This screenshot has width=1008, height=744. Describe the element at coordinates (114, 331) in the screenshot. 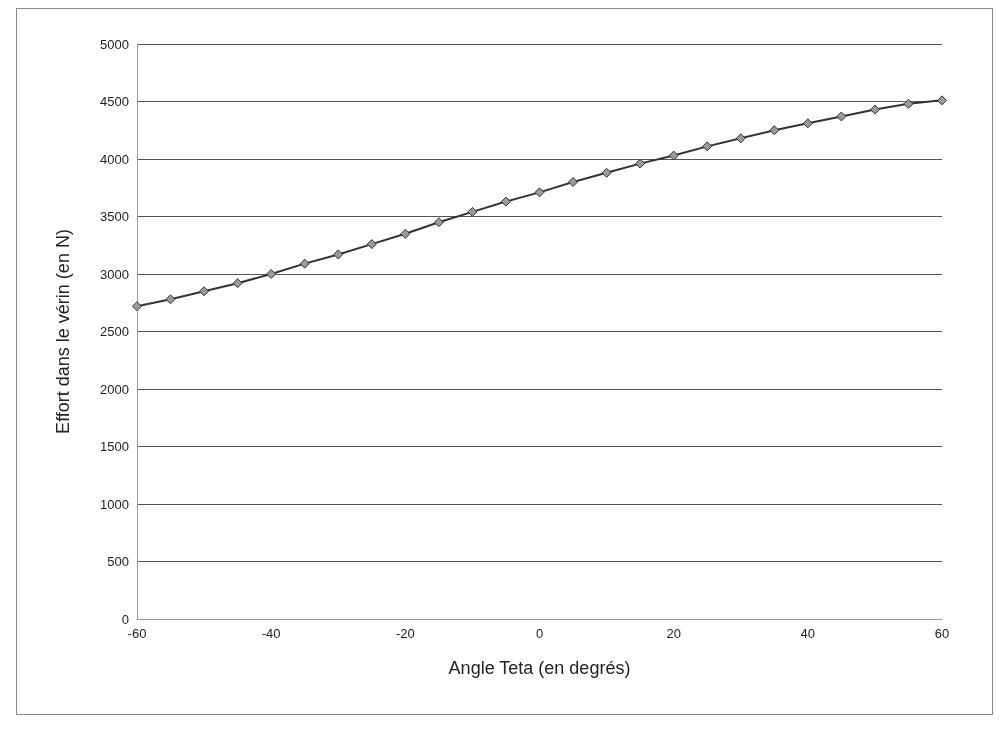

I see `y-tick-label: 2500` at that location.